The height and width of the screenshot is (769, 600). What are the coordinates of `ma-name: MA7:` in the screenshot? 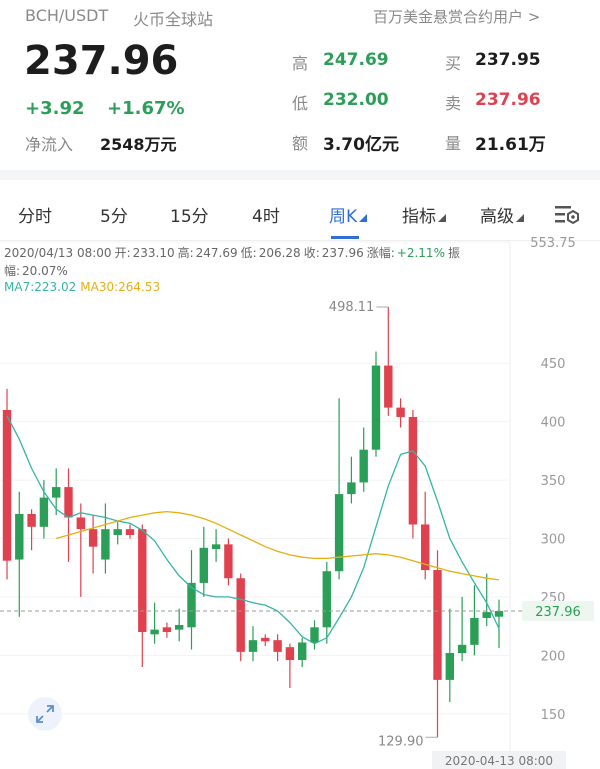 It's located at (19, 287).